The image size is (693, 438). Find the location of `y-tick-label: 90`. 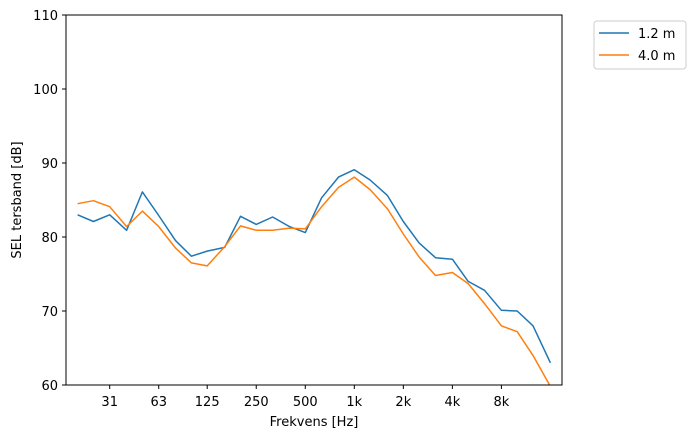

y-tick-label: 90 is located at coordinates (49, 164).